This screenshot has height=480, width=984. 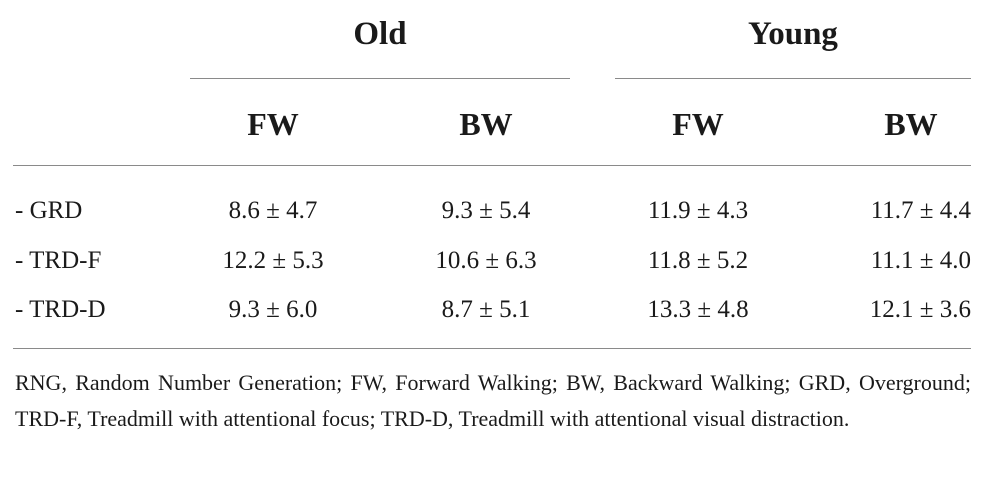 What do you see at coordinates (698, 260) in the screenshot?
I see `cell-trd-f-young-fw: 11.8 ± 5.2` at bounding box center [698, 260].